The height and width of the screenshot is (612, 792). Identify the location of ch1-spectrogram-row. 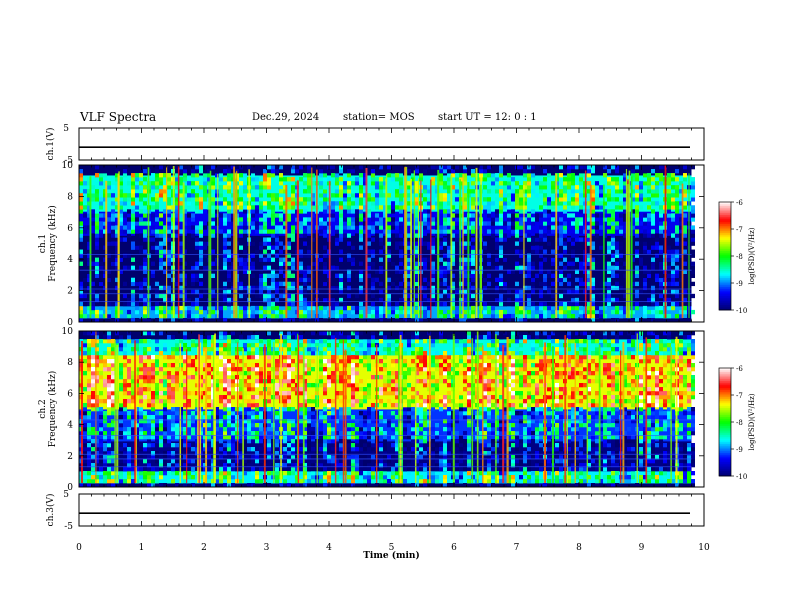
(385, 224).